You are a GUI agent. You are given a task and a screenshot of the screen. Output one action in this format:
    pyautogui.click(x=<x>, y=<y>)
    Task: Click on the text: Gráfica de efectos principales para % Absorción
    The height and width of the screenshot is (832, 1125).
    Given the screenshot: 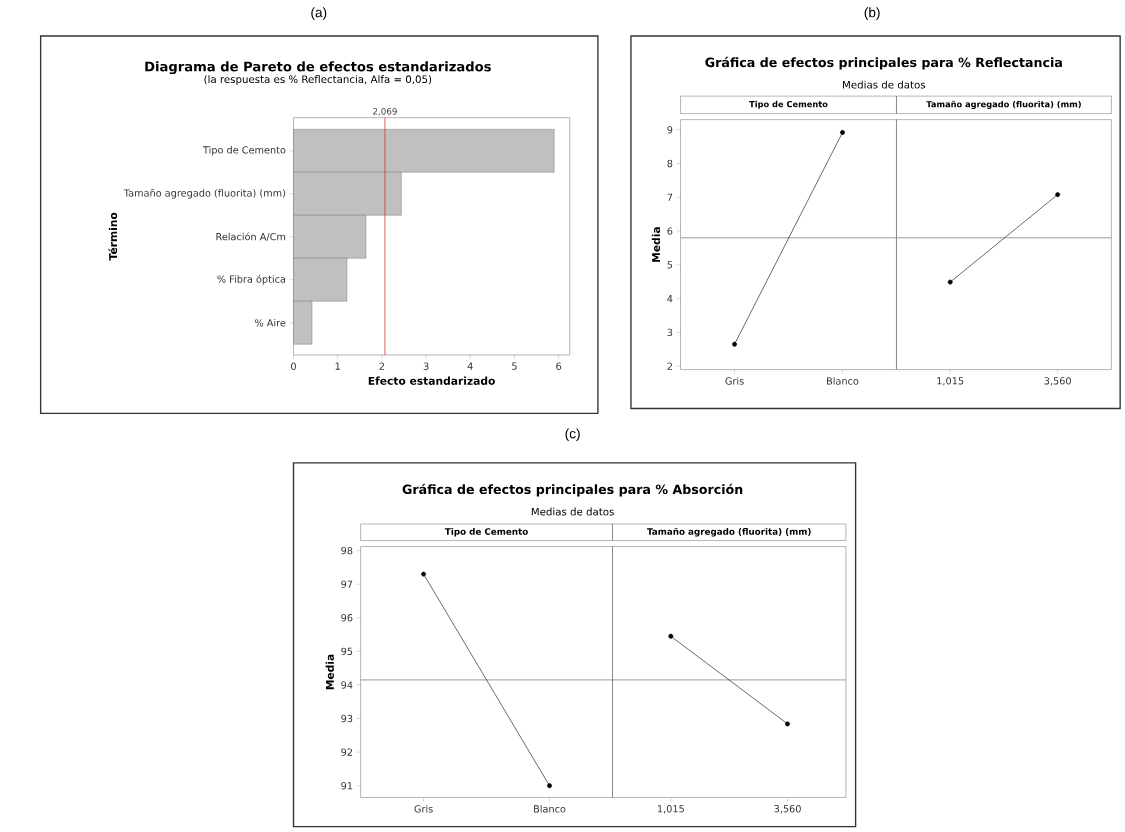 What is the action you would take?
    pyautogui.click(x=572, y=490)
    